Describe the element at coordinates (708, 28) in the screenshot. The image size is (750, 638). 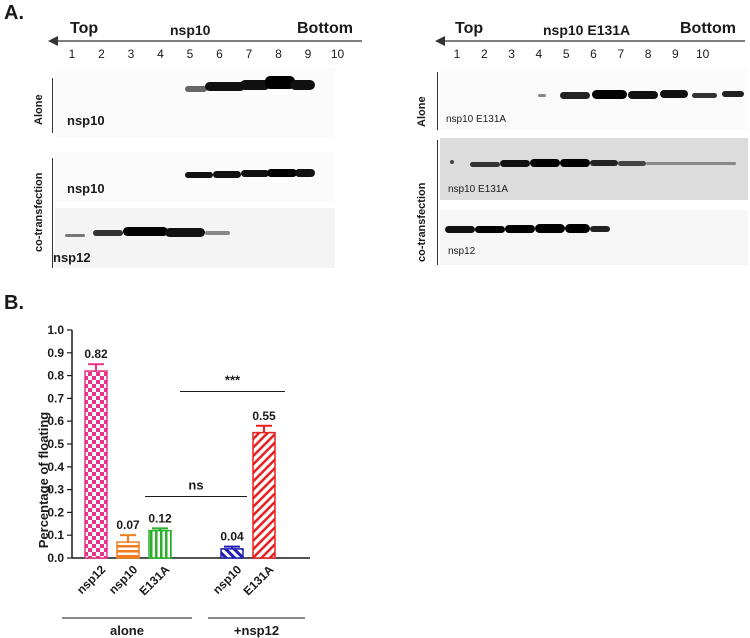
I see `right-bottom-label: Bottom` at that location.